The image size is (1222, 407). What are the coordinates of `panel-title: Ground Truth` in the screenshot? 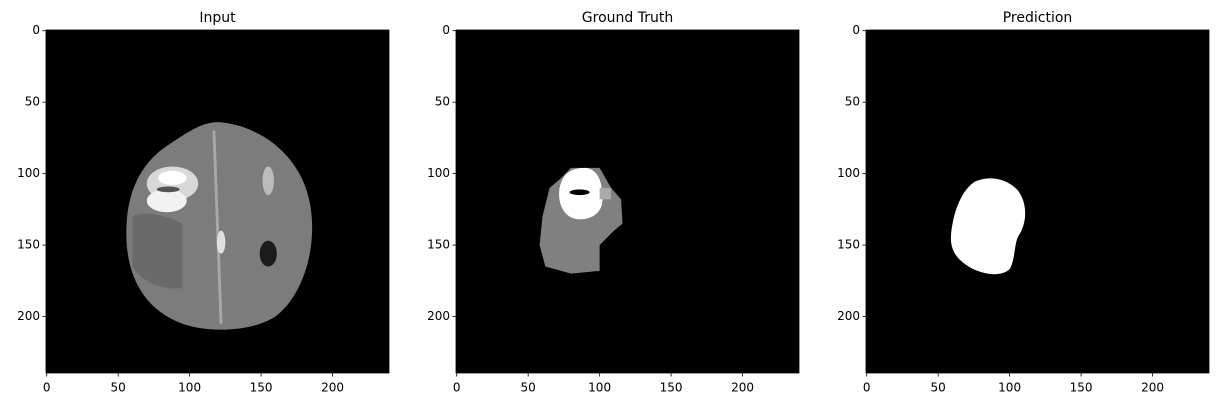 It's located at (627, 18).